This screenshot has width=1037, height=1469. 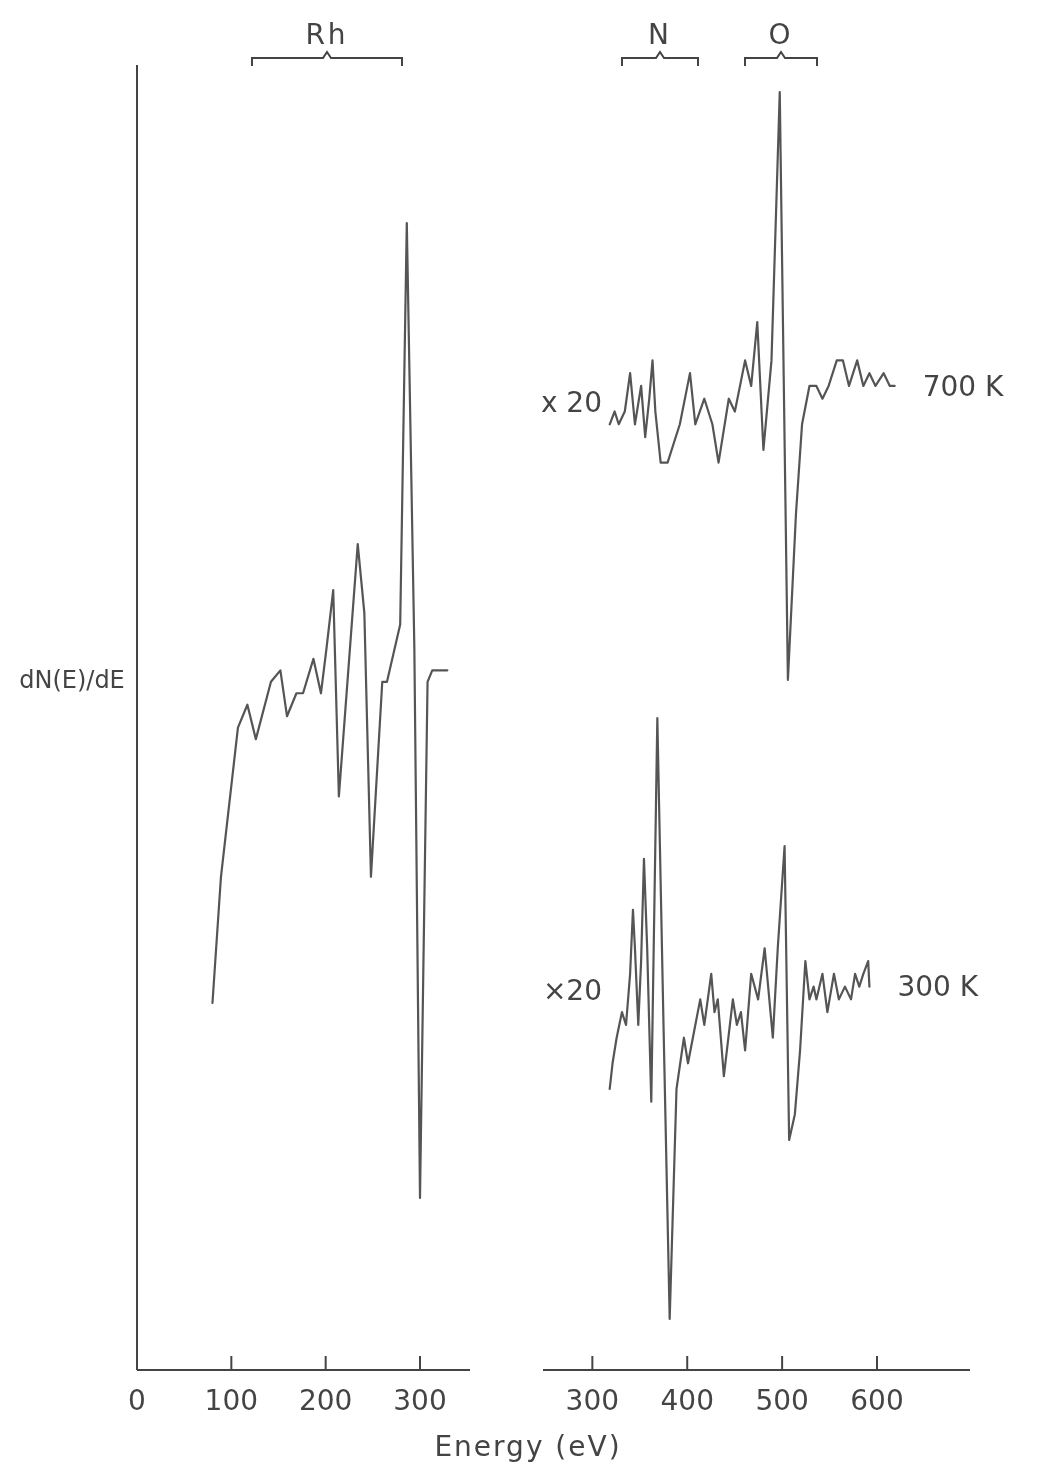 What do you see at coordinates (938, 987) in the screenshot?
I see `series-label: 300 K` at bounding box center [938, 987].